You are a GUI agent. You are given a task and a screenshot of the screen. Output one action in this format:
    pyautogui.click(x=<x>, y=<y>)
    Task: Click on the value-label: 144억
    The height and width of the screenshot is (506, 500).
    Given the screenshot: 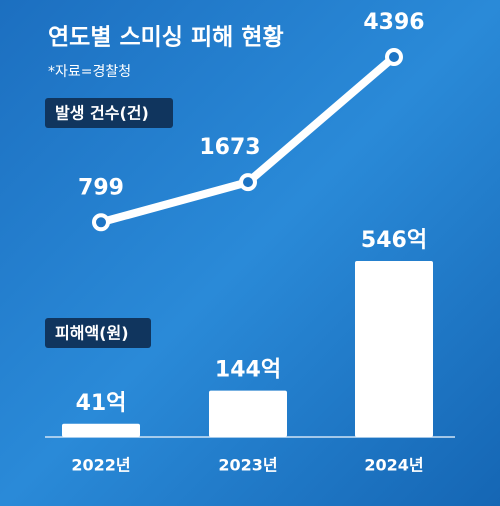 What is the action you would take?
    pyautogui.click(x=248, y=370)
    